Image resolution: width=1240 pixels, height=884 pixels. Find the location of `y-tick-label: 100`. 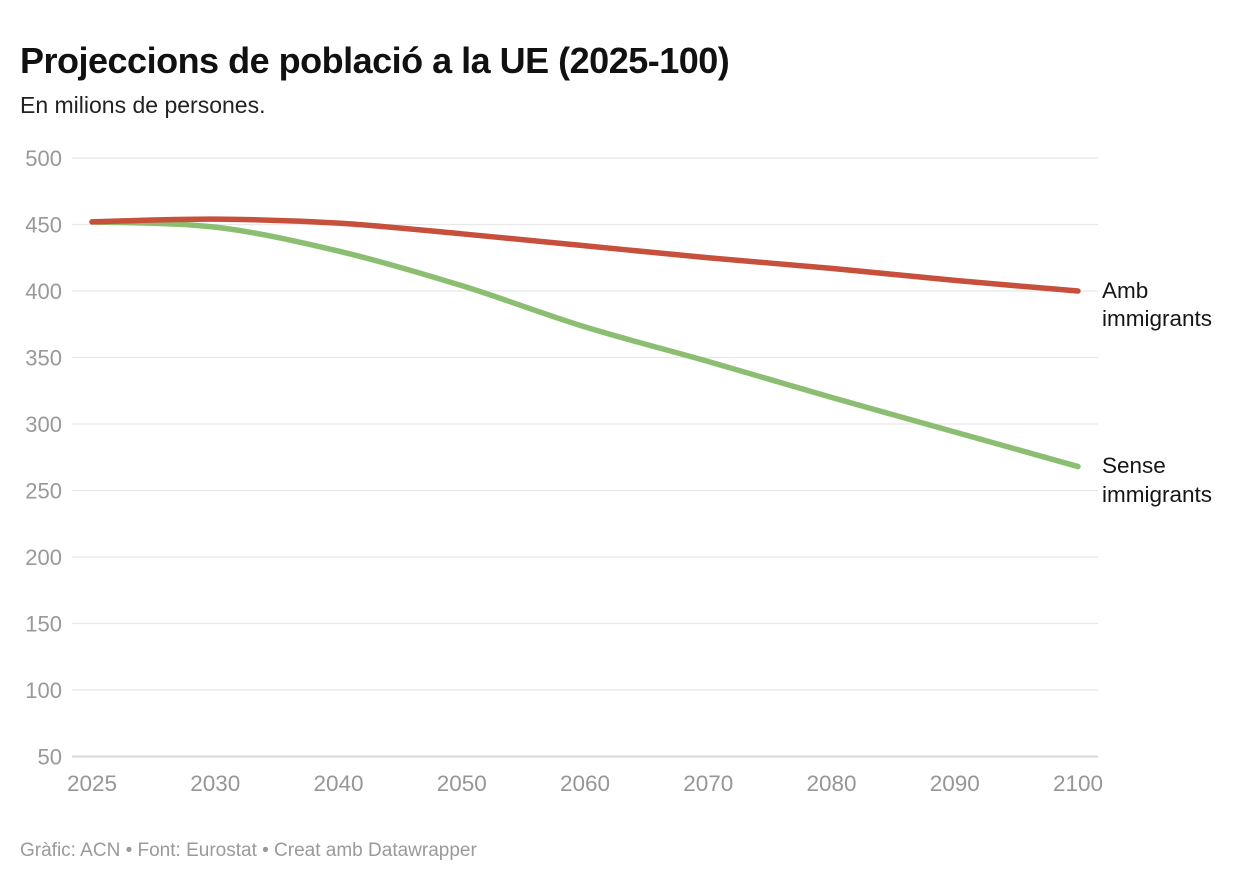

y-tick-label: 100 is located at coordinates (43, 690).